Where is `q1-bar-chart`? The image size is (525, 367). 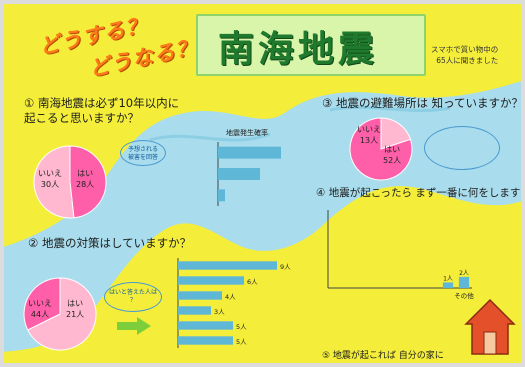 q1-bar-chart is located at coordinates (249, 174).